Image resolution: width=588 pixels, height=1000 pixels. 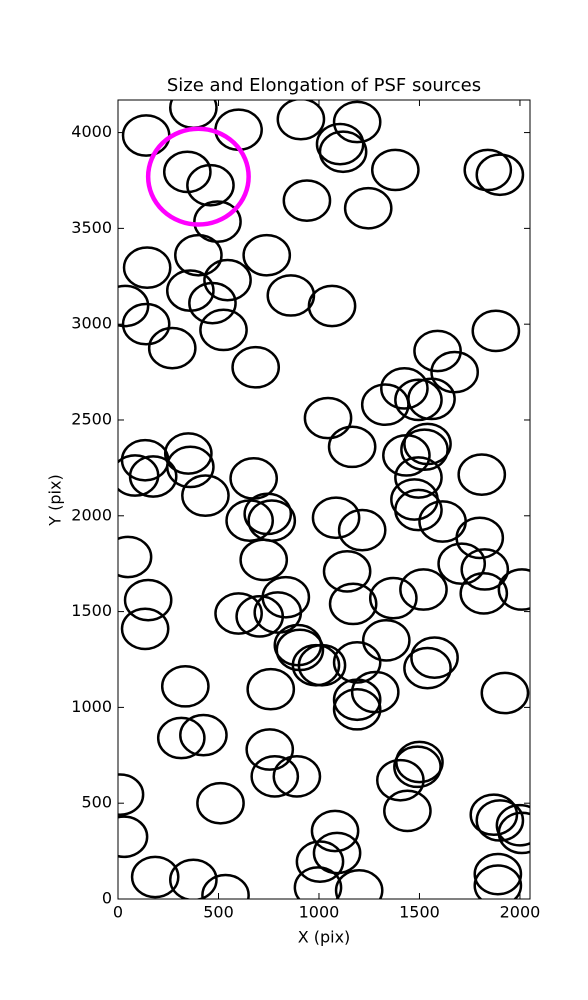 I want to click on y-tick-label: 2000, so click(x=91, y=514).